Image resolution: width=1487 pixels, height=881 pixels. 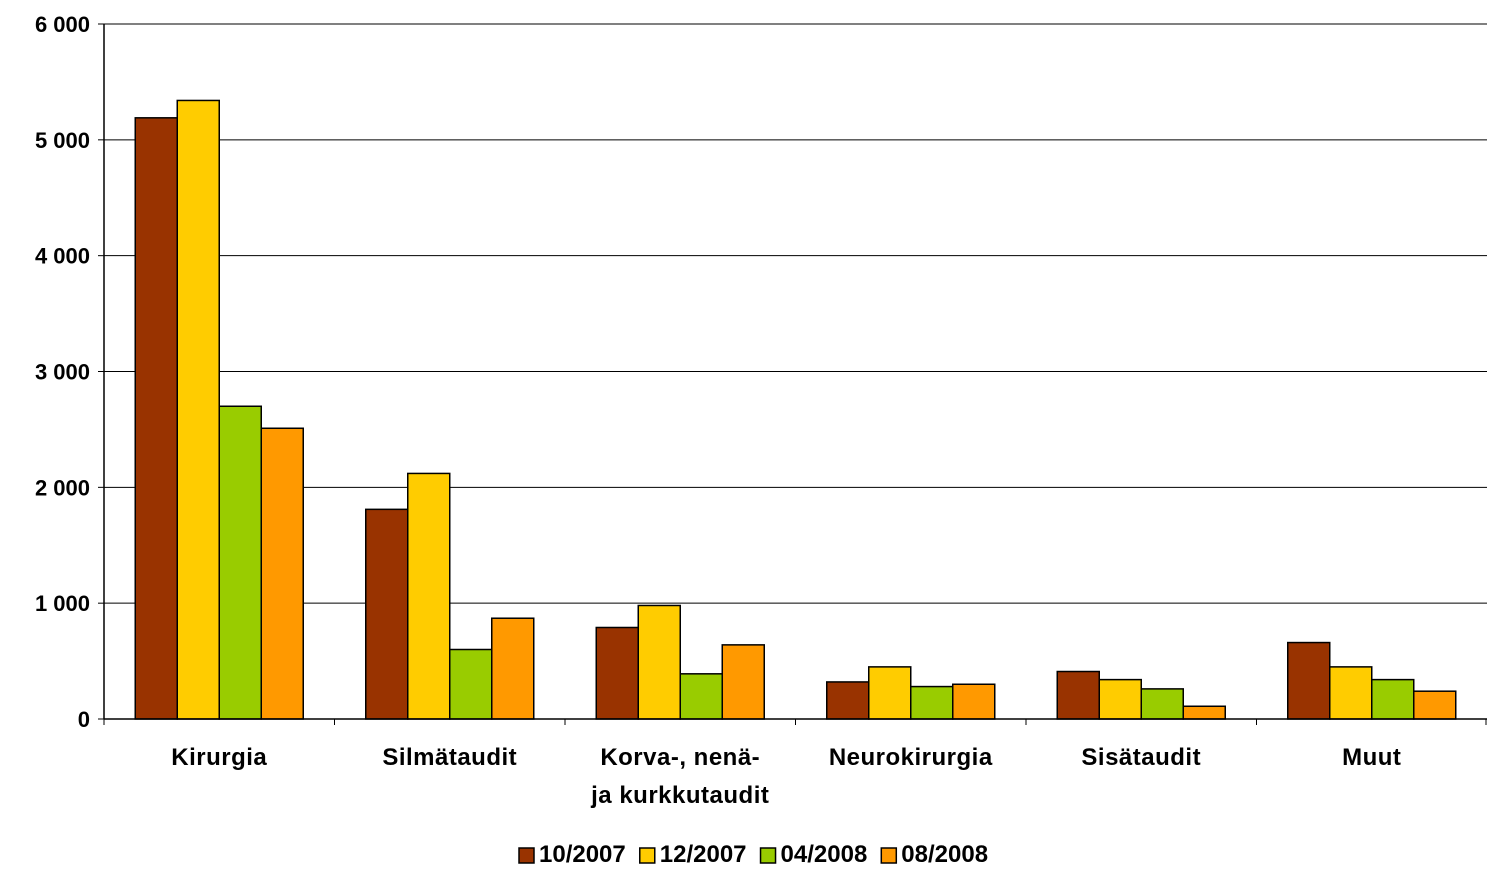 What do you see at coordinates (84, 719) in the screenshot?
I see `y-tick-label: 0` at bounding box center [84, 719].